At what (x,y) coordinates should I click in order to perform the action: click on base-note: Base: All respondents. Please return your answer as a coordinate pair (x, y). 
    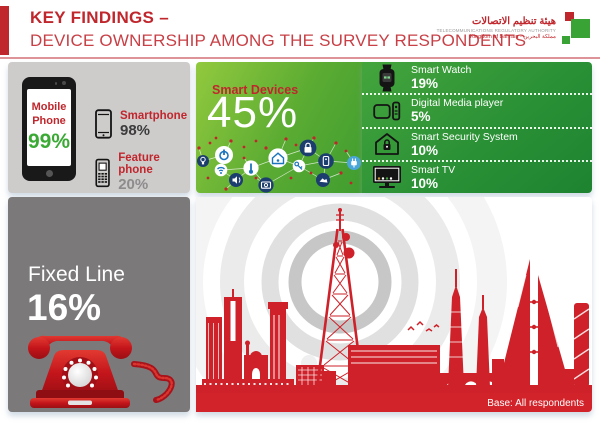
    Looking at the image, I should click on (535, 403).